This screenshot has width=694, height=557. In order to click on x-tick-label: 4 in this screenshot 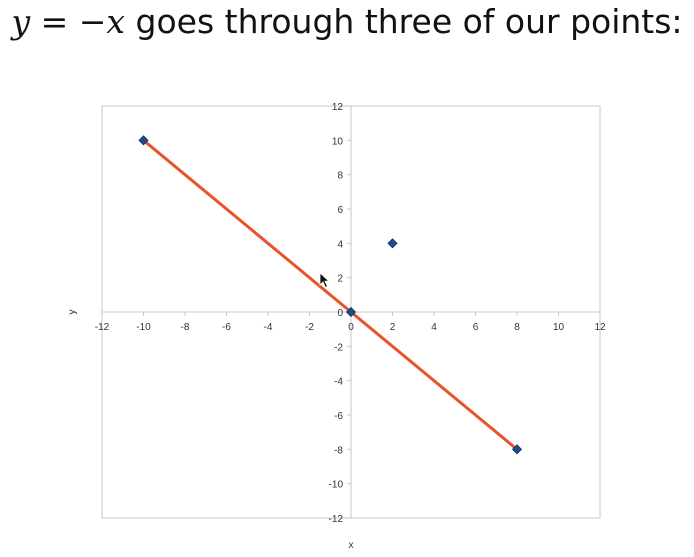, I will do `click(434, 327)`.